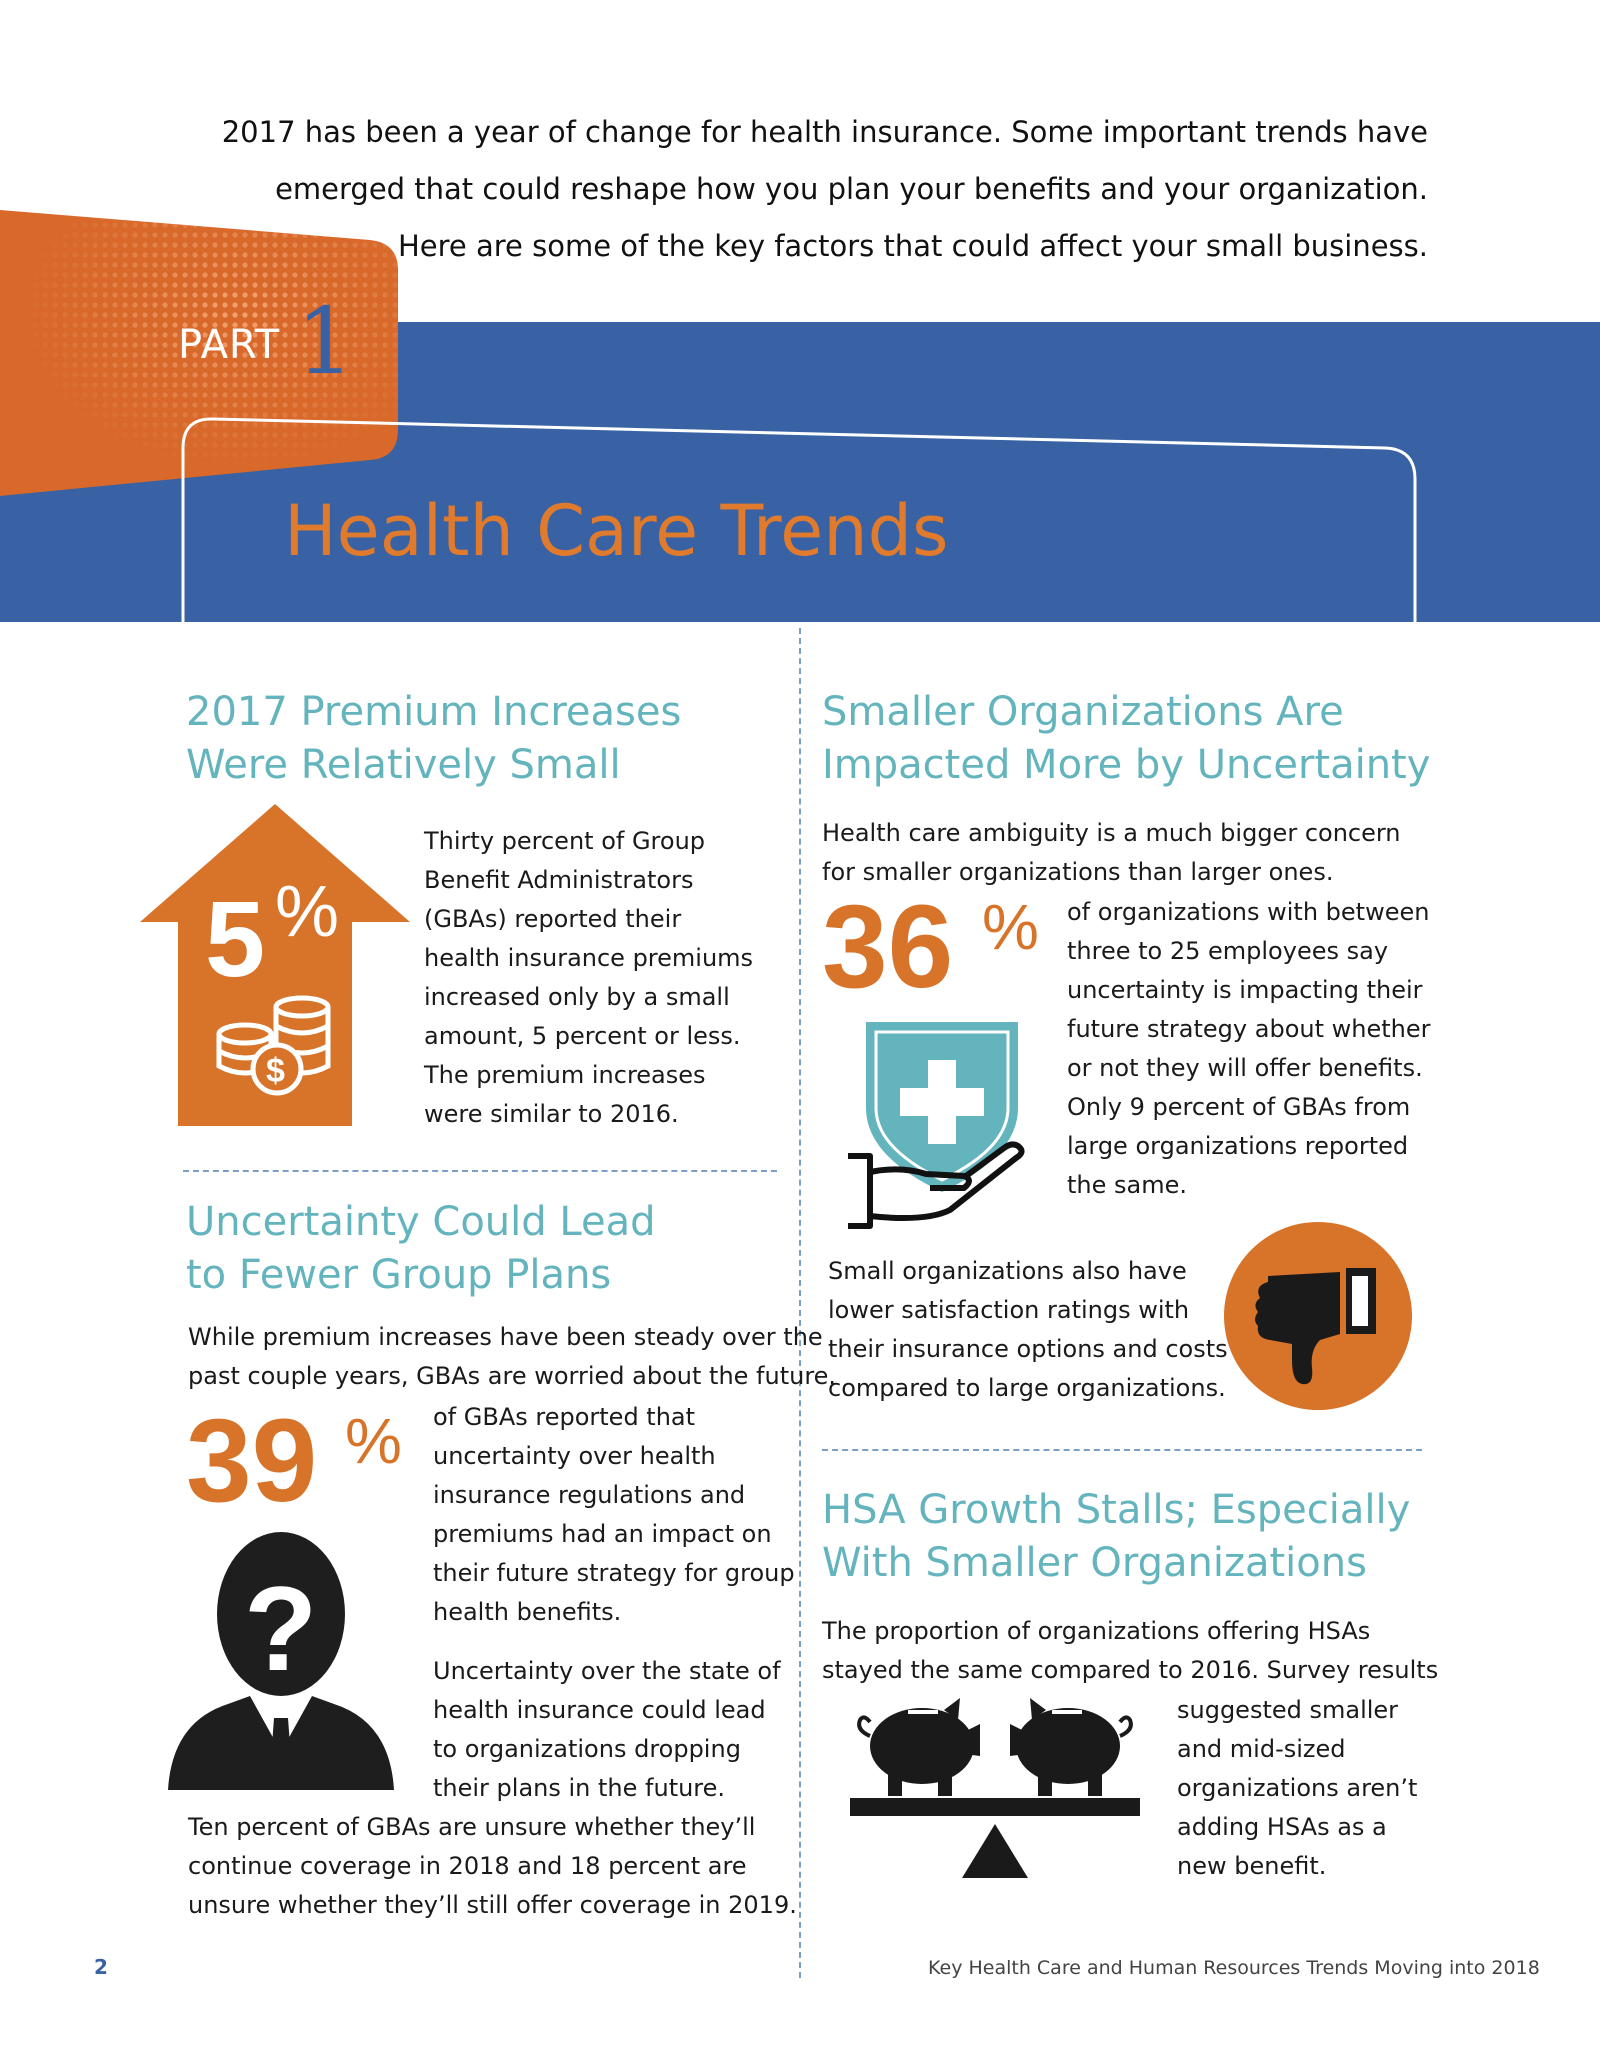 The width and height of the screenshot is (1600, 2071). What do you see at coordinates (1245, 990) in the screenshot?
I see `body-line: uncertainty is impacting their` at bounding box center [1245, 990].